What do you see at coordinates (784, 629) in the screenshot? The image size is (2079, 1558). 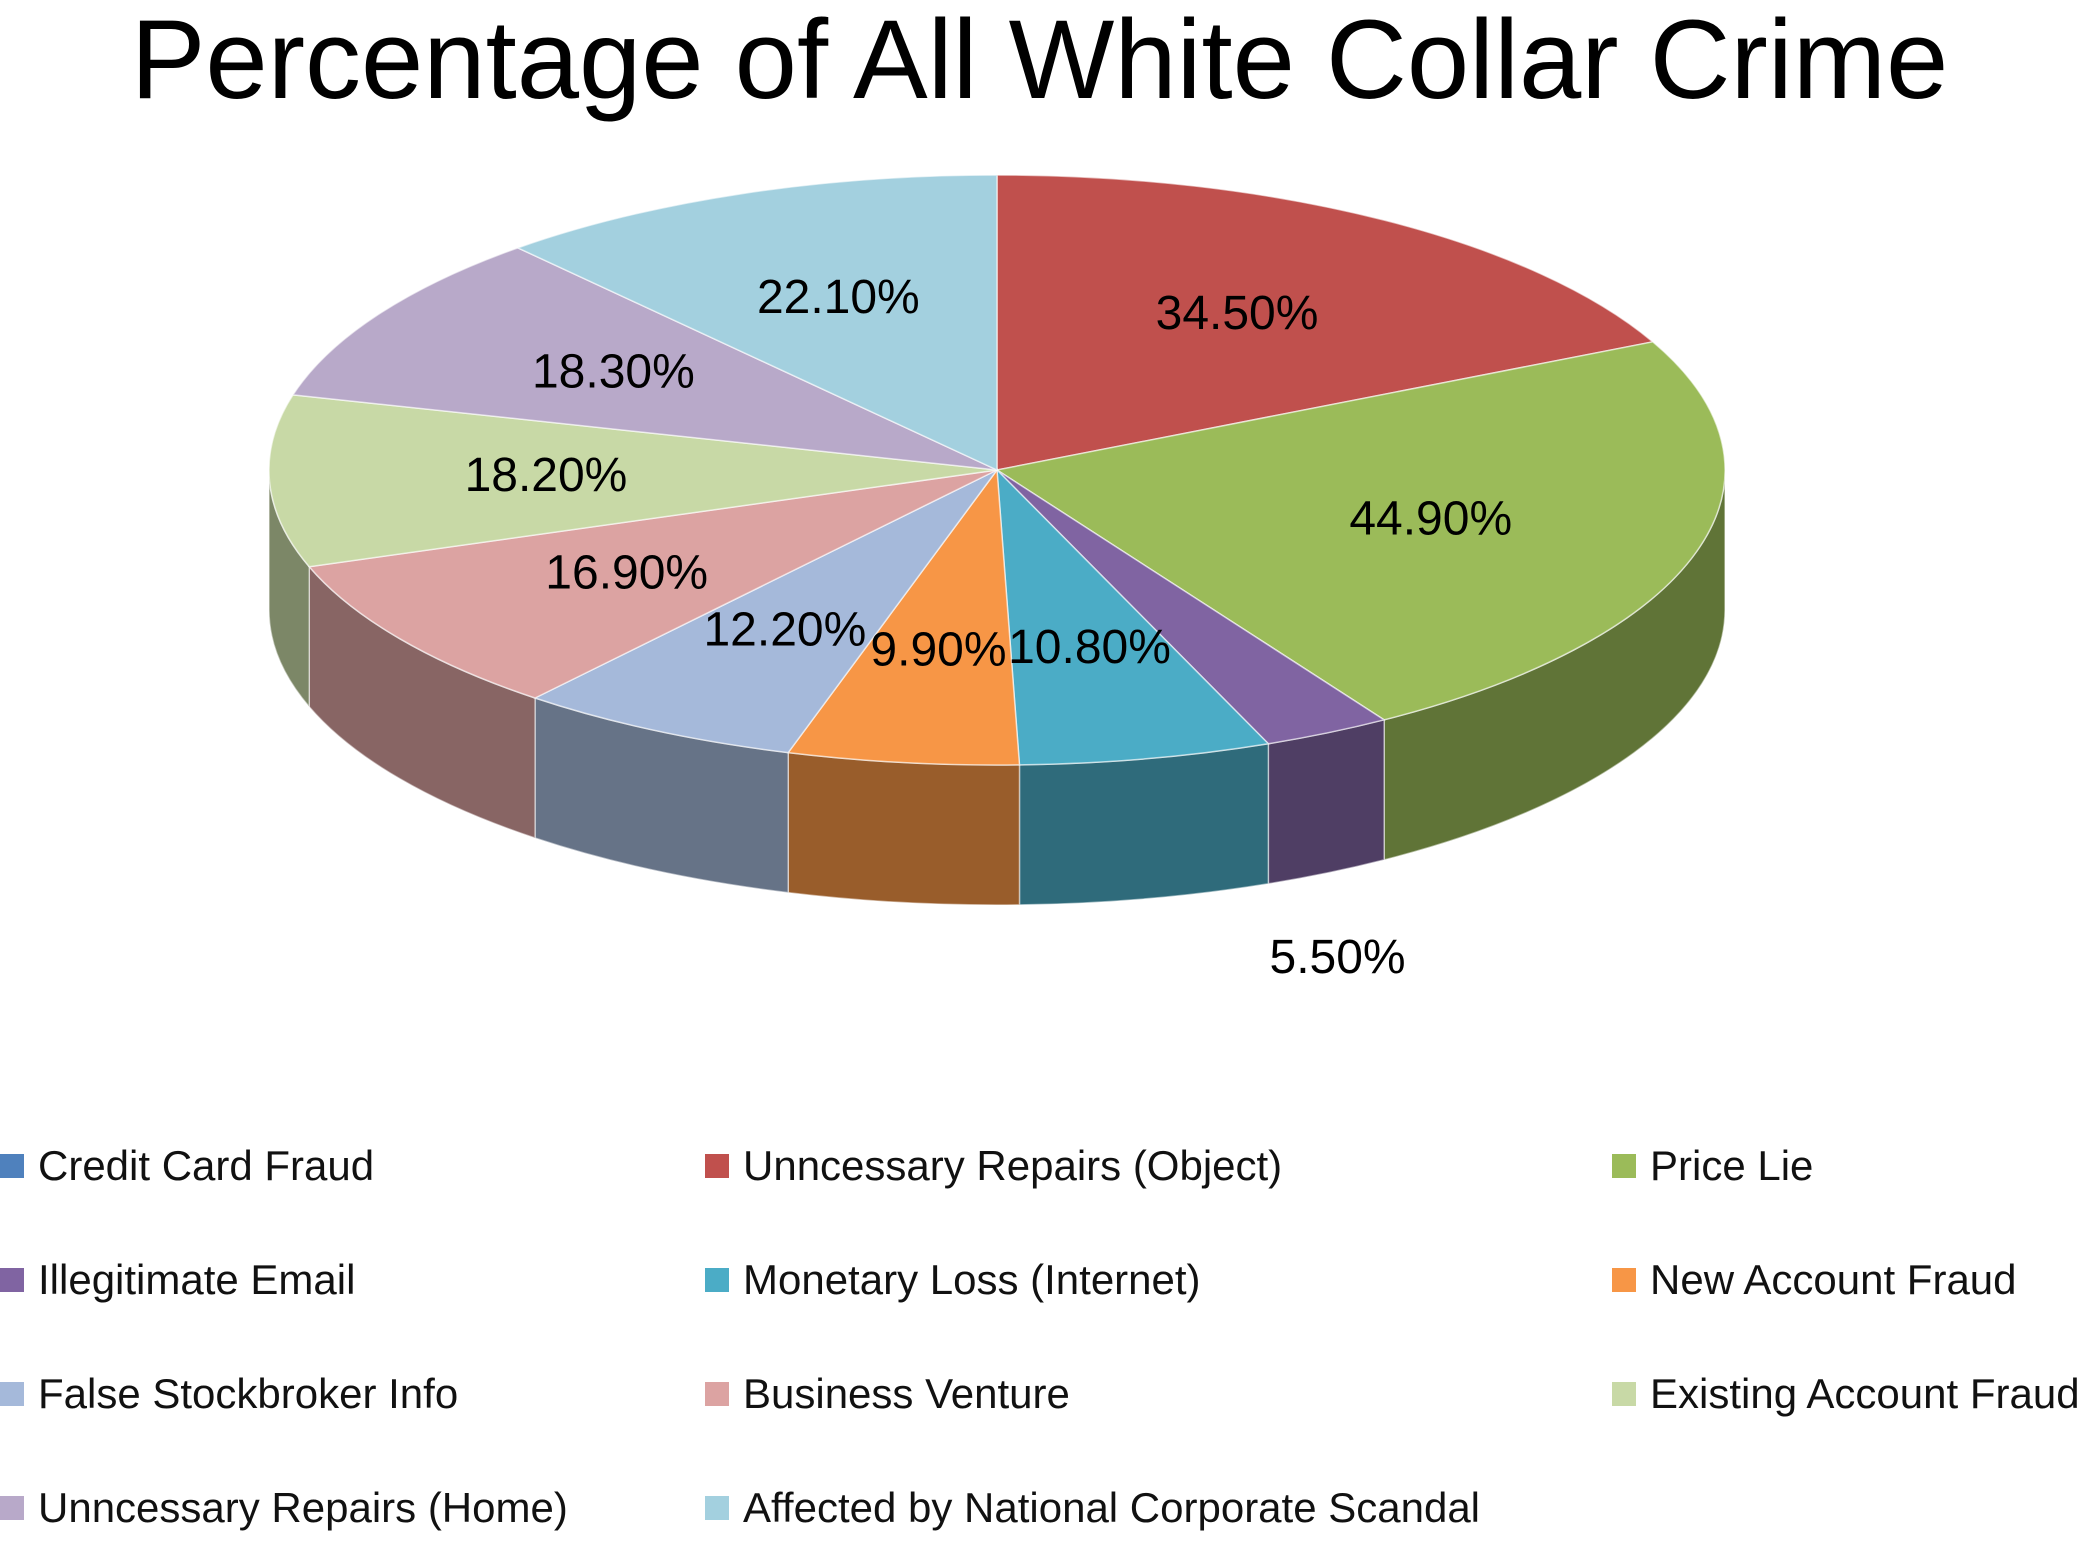 I see `data-label-6: 12.20%` at bounding box center [784, 629].